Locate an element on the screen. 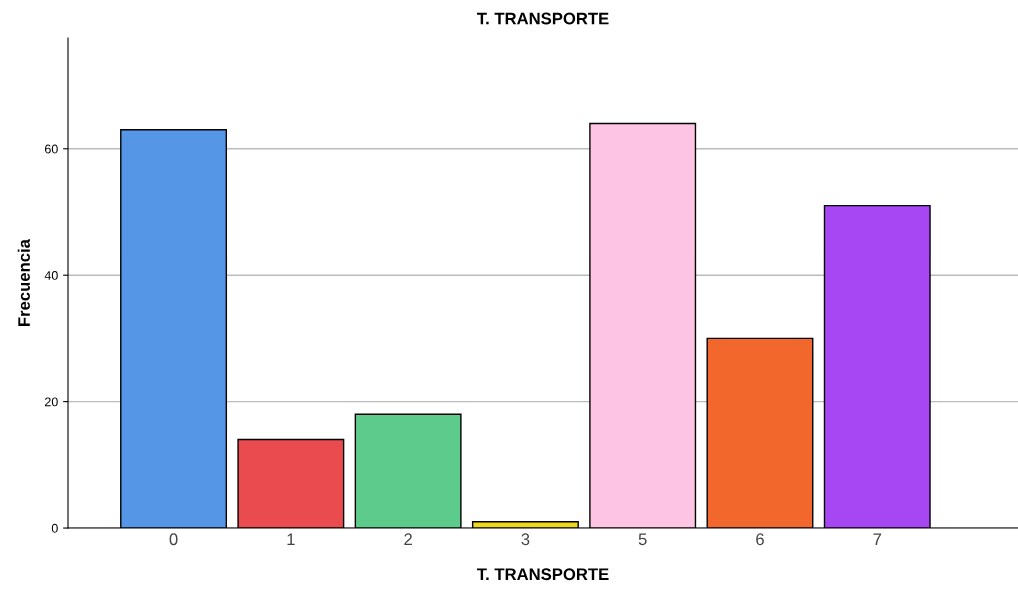  y-tick-label: 40 is located at coordinates (51, 275).